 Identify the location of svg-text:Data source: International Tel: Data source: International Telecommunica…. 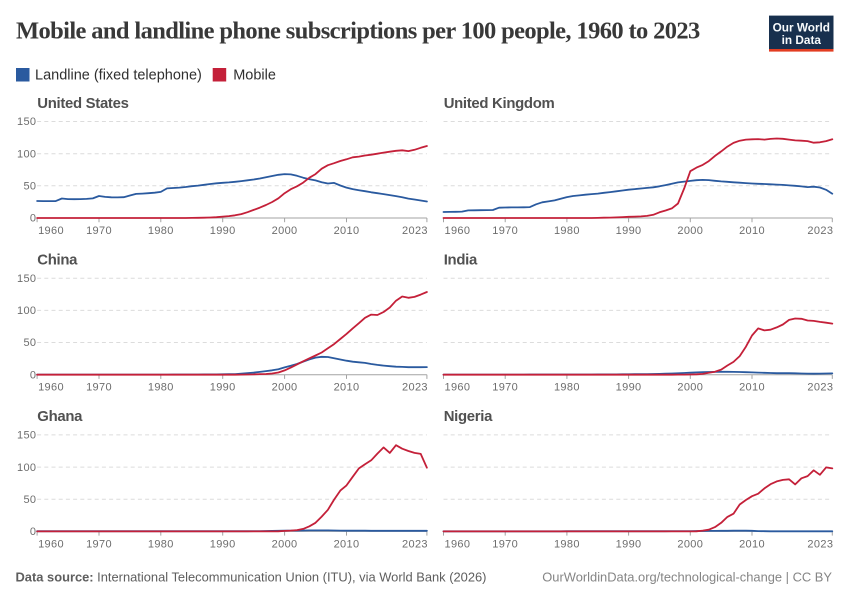
(251, 577).